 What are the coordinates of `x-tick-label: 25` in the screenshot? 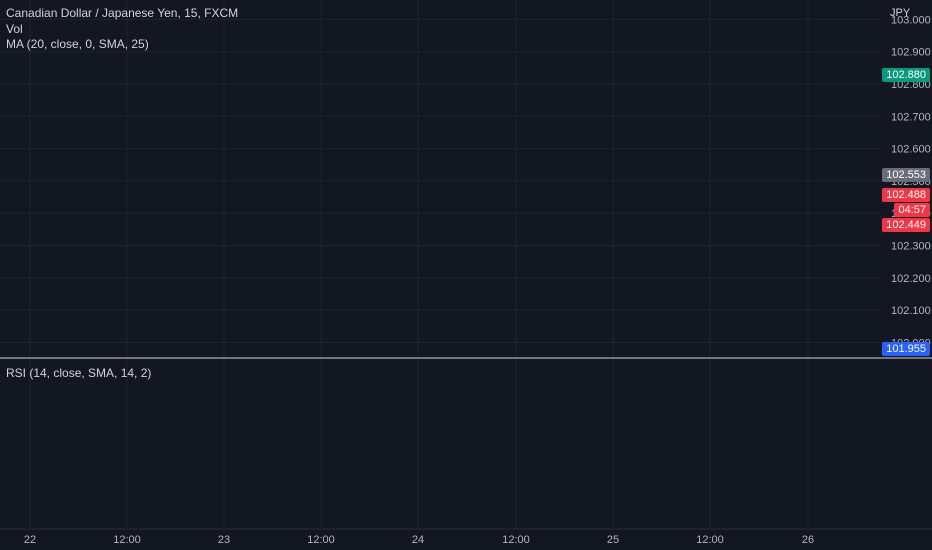 It's located at (613, 540).